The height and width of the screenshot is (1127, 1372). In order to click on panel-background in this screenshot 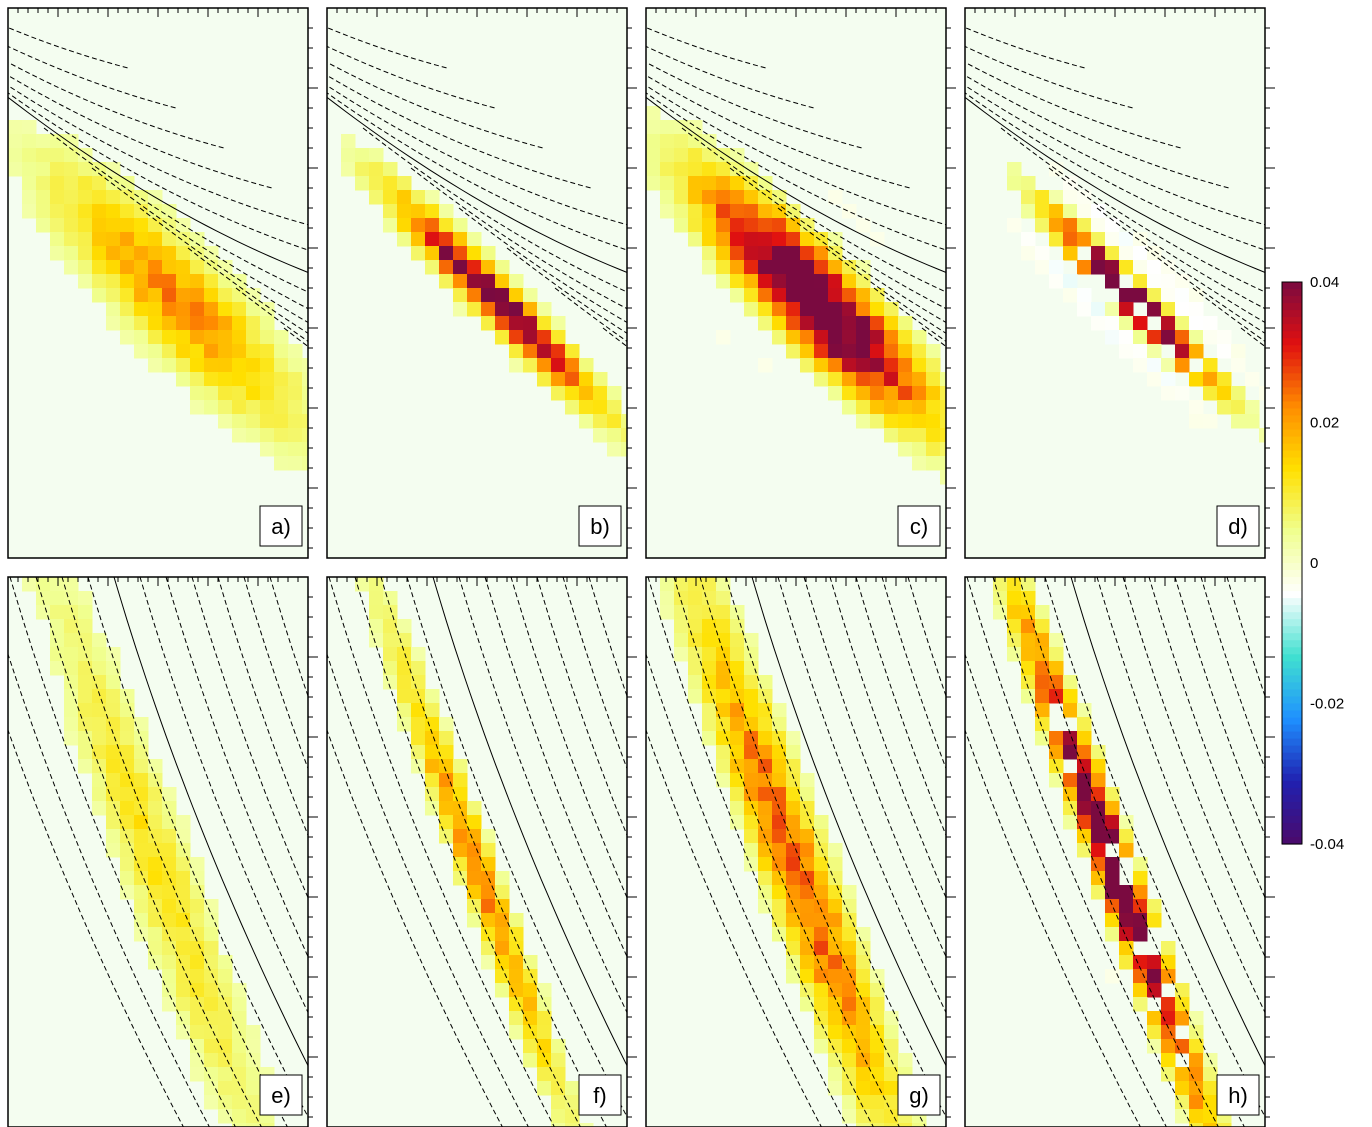, I will do `click(1115, 852)`.